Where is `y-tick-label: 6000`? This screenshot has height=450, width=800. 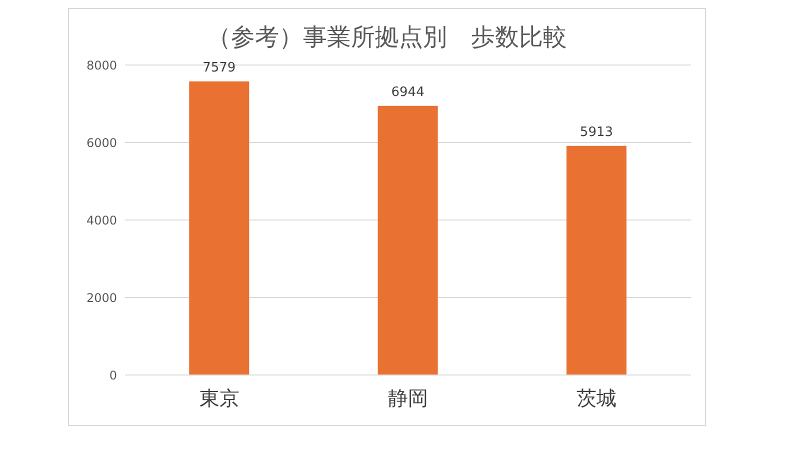
y-tick-label: 6000 is located at coordinates (101, 143).